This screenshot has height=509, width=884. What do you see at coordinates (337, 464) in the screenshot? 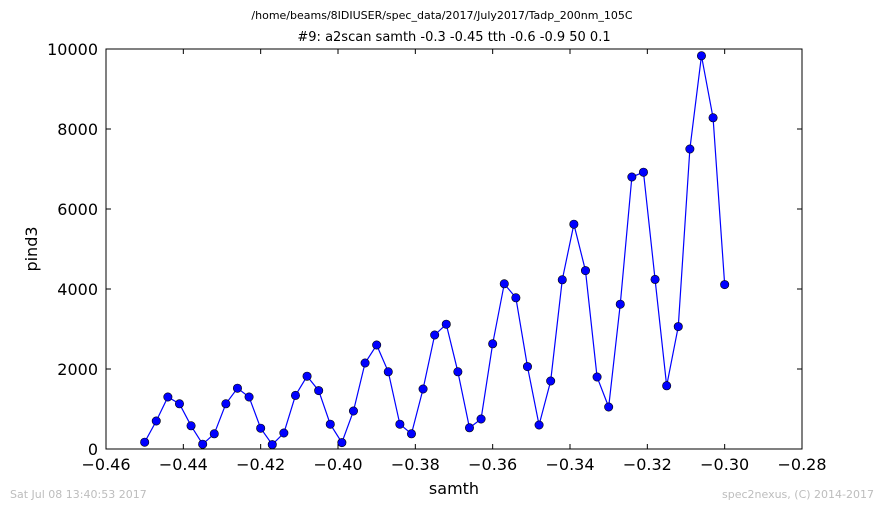
I see `x-tick-label: −0.40` at bounding box center [337, 464].